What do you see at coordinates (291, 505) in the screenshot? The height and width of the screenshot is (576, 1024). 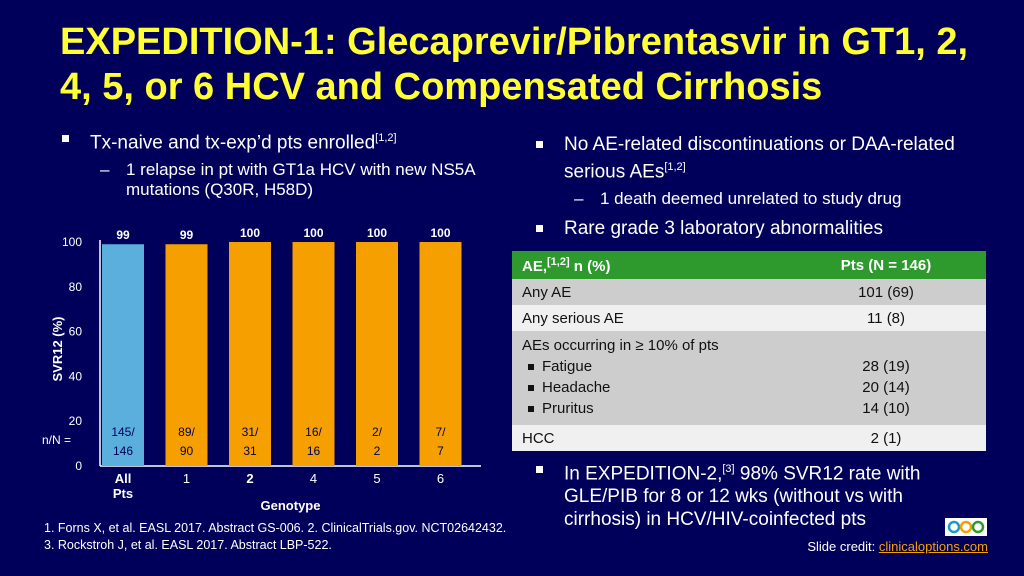 I see `x-axis-title: Genotype` at bounding box center [291, 505].